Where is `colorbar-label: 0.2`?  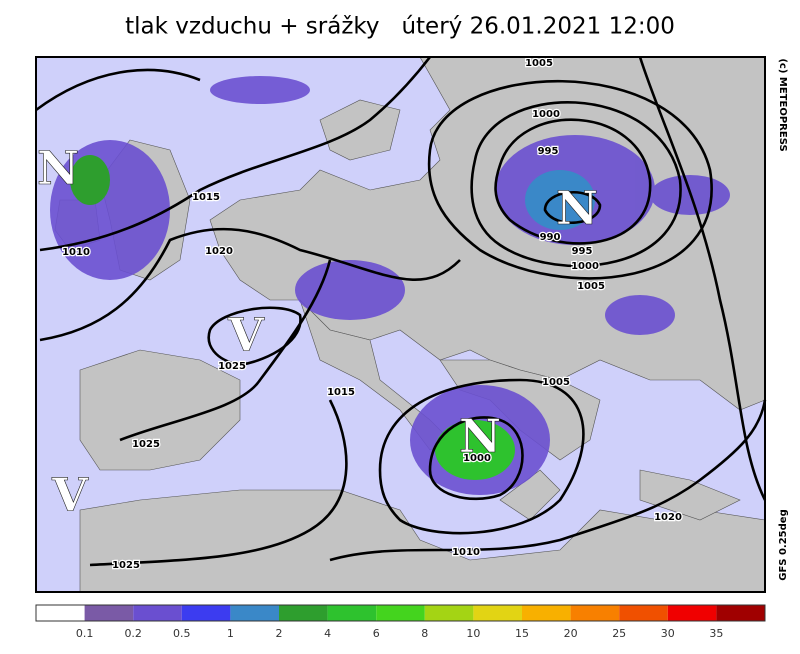
colorbar-label: 0.2 is located at coordinates (133, 633).